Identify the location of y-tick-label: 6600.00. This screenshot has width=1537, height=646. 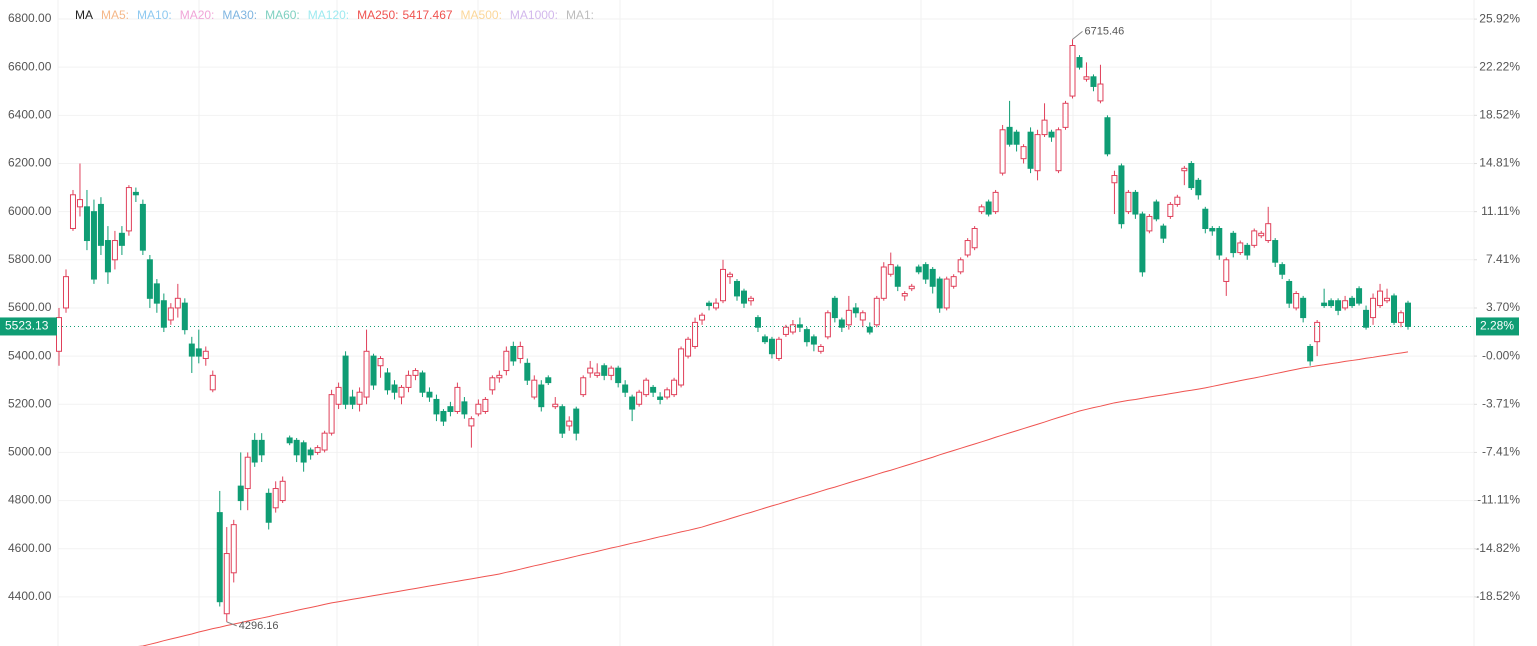
(30, 66).